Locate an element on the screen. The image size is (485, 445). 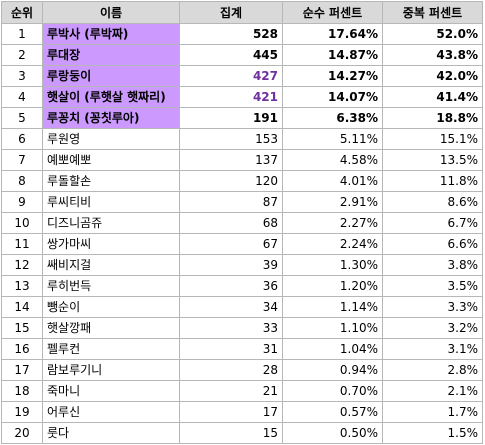
header-dup-percent: 중복 퍼센트 is located at coordinates (432, 12).